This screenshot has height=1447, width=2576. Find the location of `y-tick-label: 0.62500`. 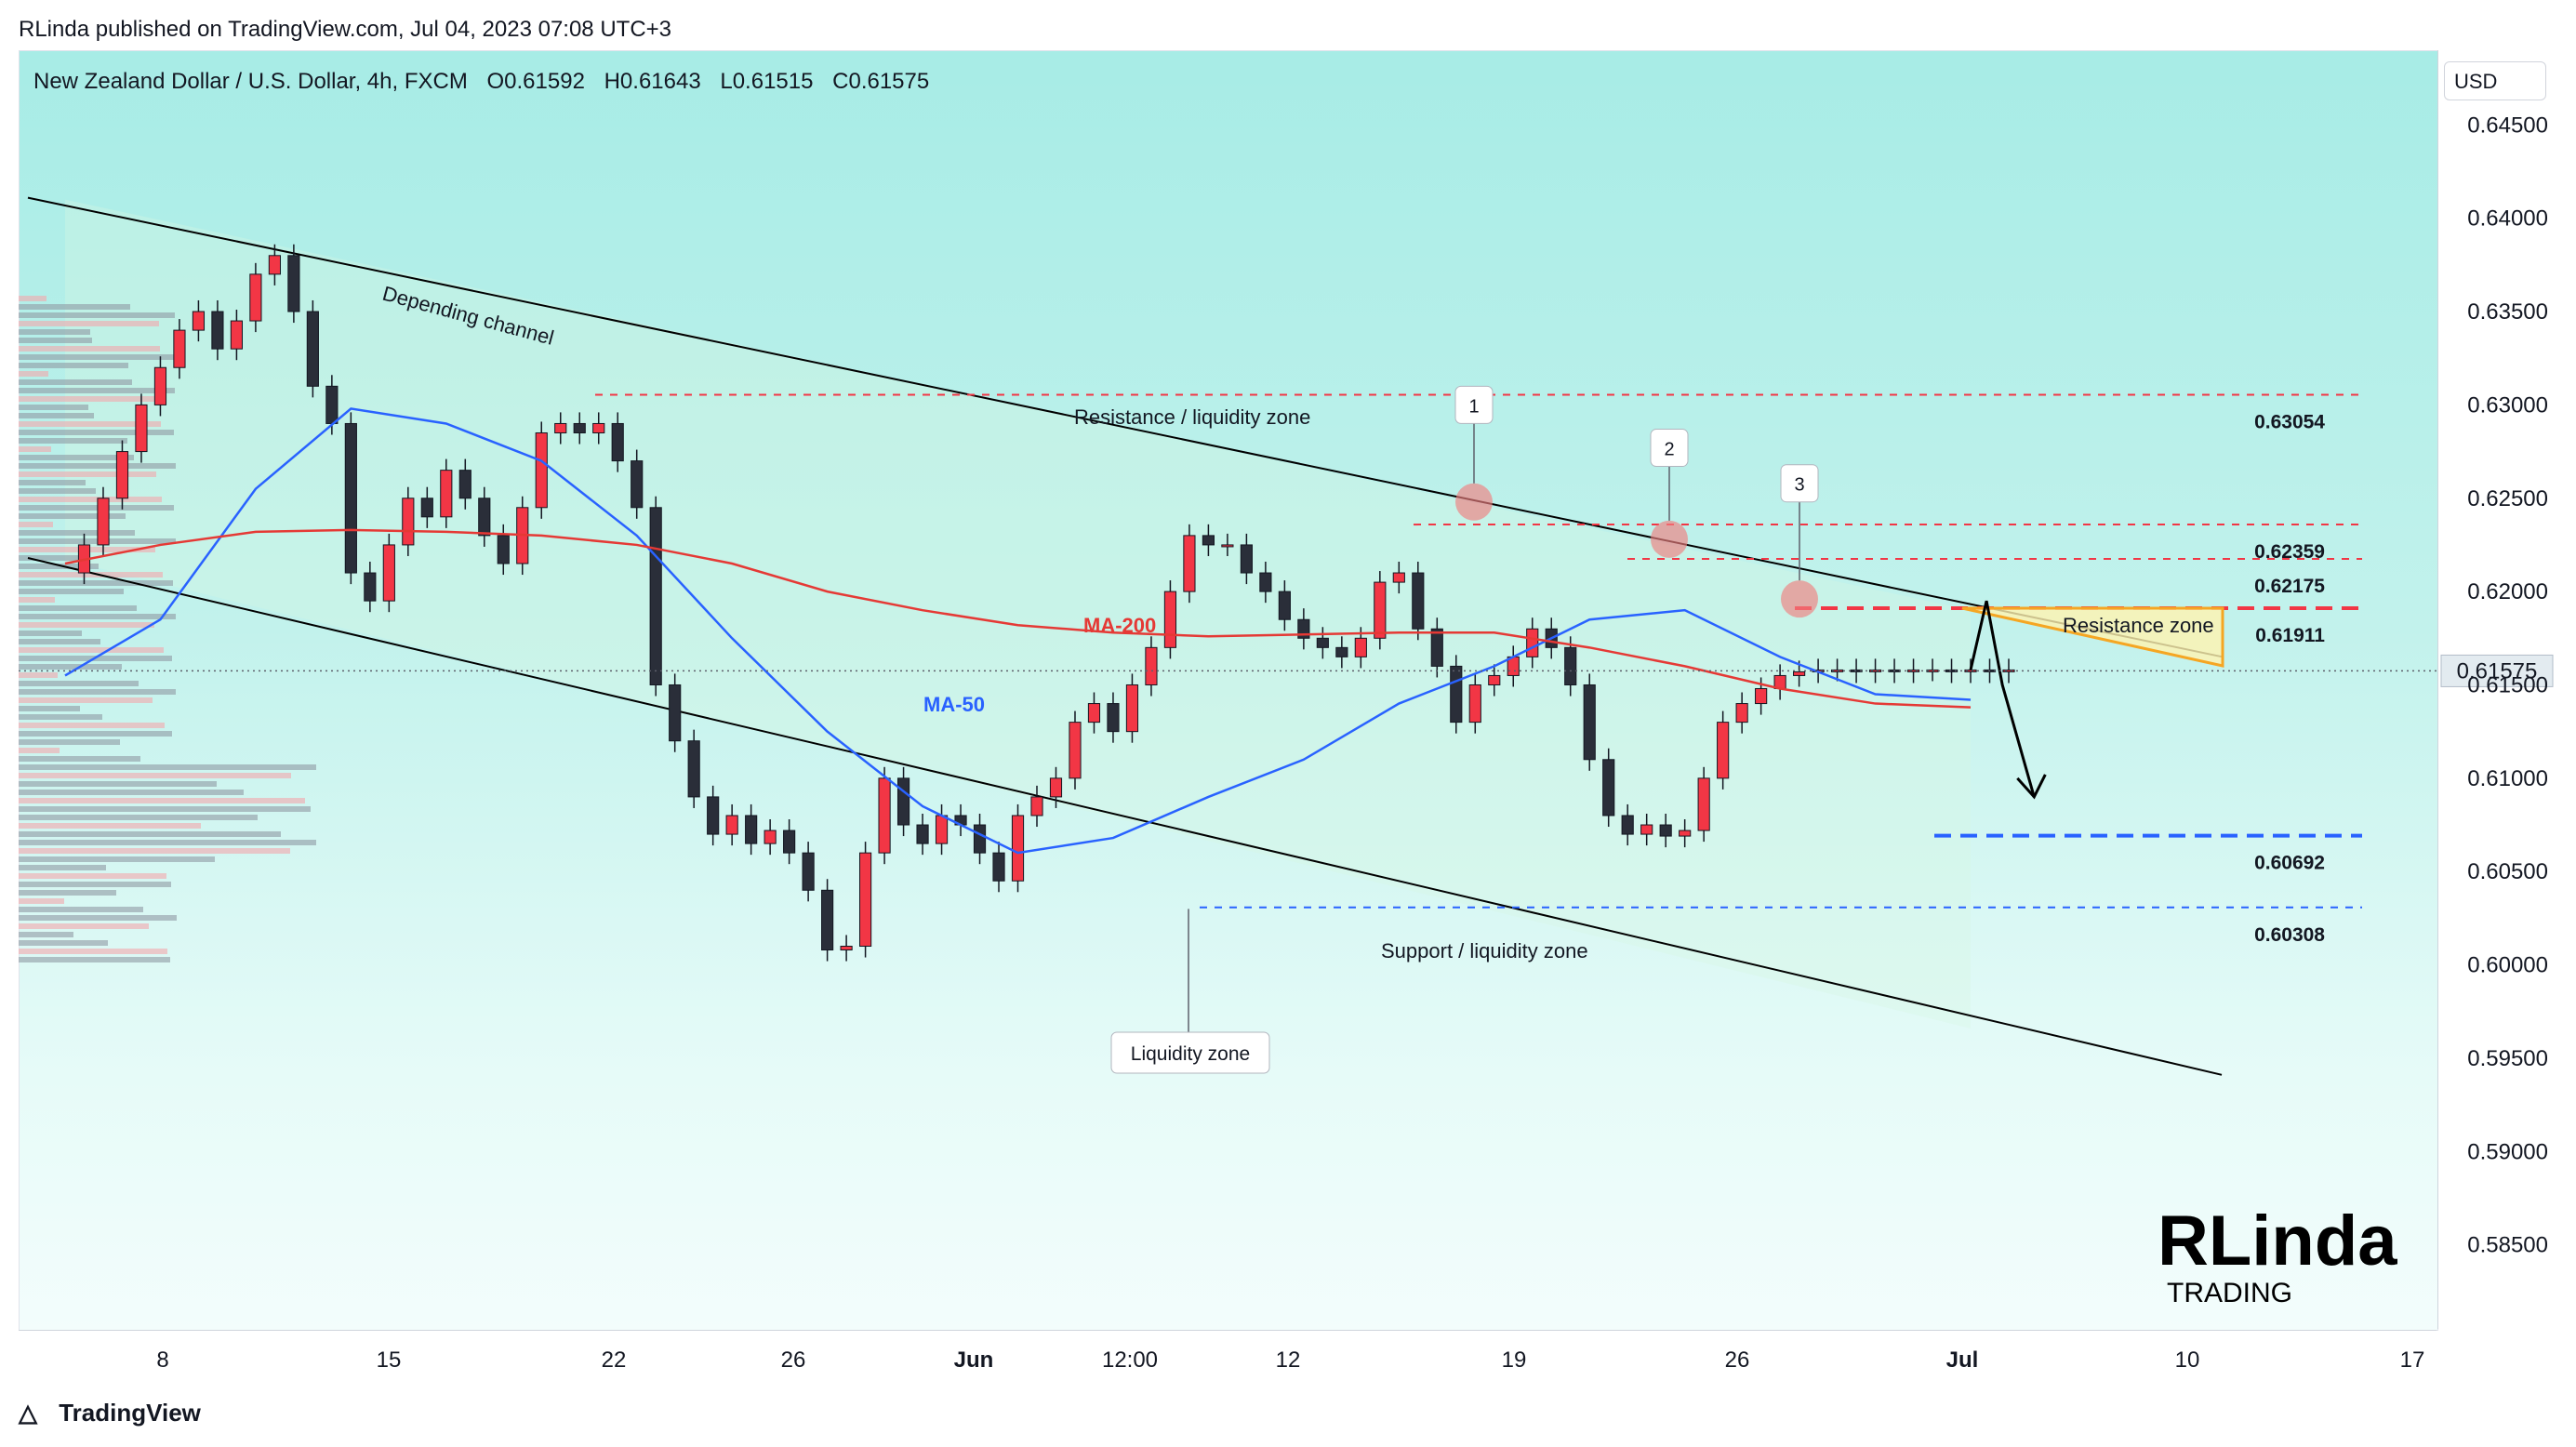

y-tick-label: 0.62500 is located at coordinates (2507, 498).